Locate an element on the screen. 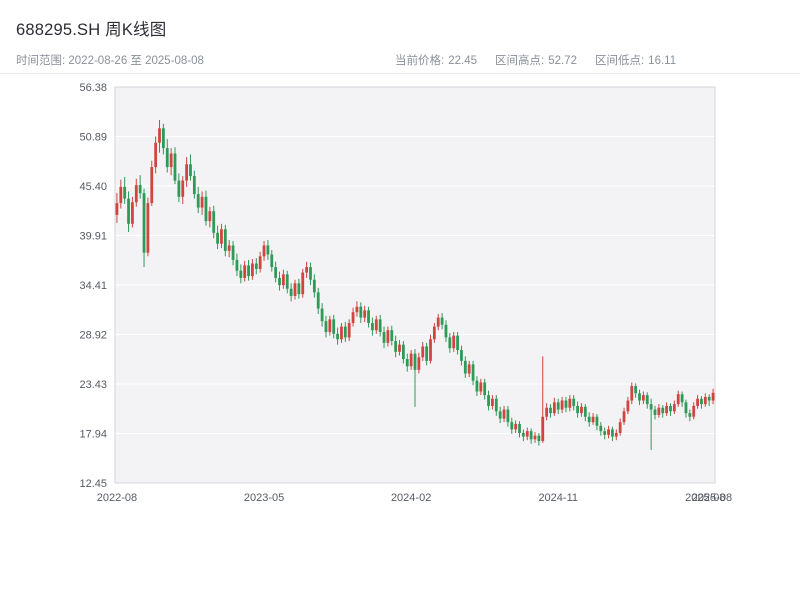 The image size is (800, 600). y-axis-label: 45.40 is located at coordinates (93, 187).